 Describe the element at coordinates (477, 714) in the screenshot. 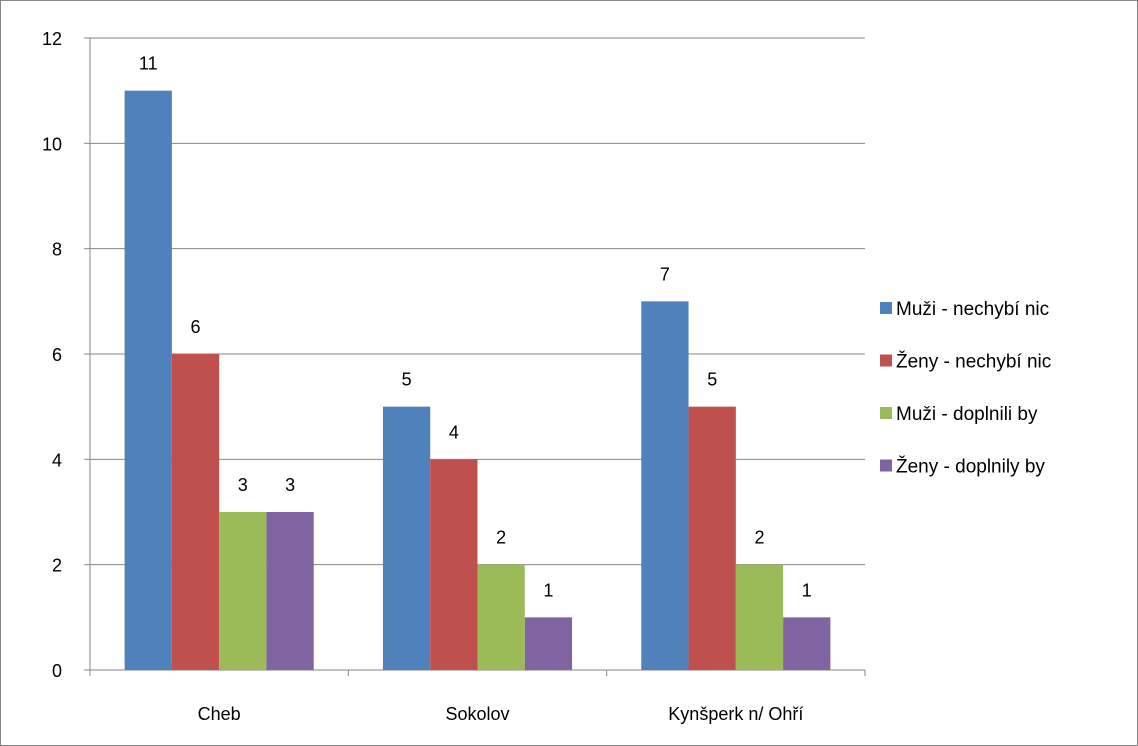

I see `x-category-label: Sokolov` at that location.